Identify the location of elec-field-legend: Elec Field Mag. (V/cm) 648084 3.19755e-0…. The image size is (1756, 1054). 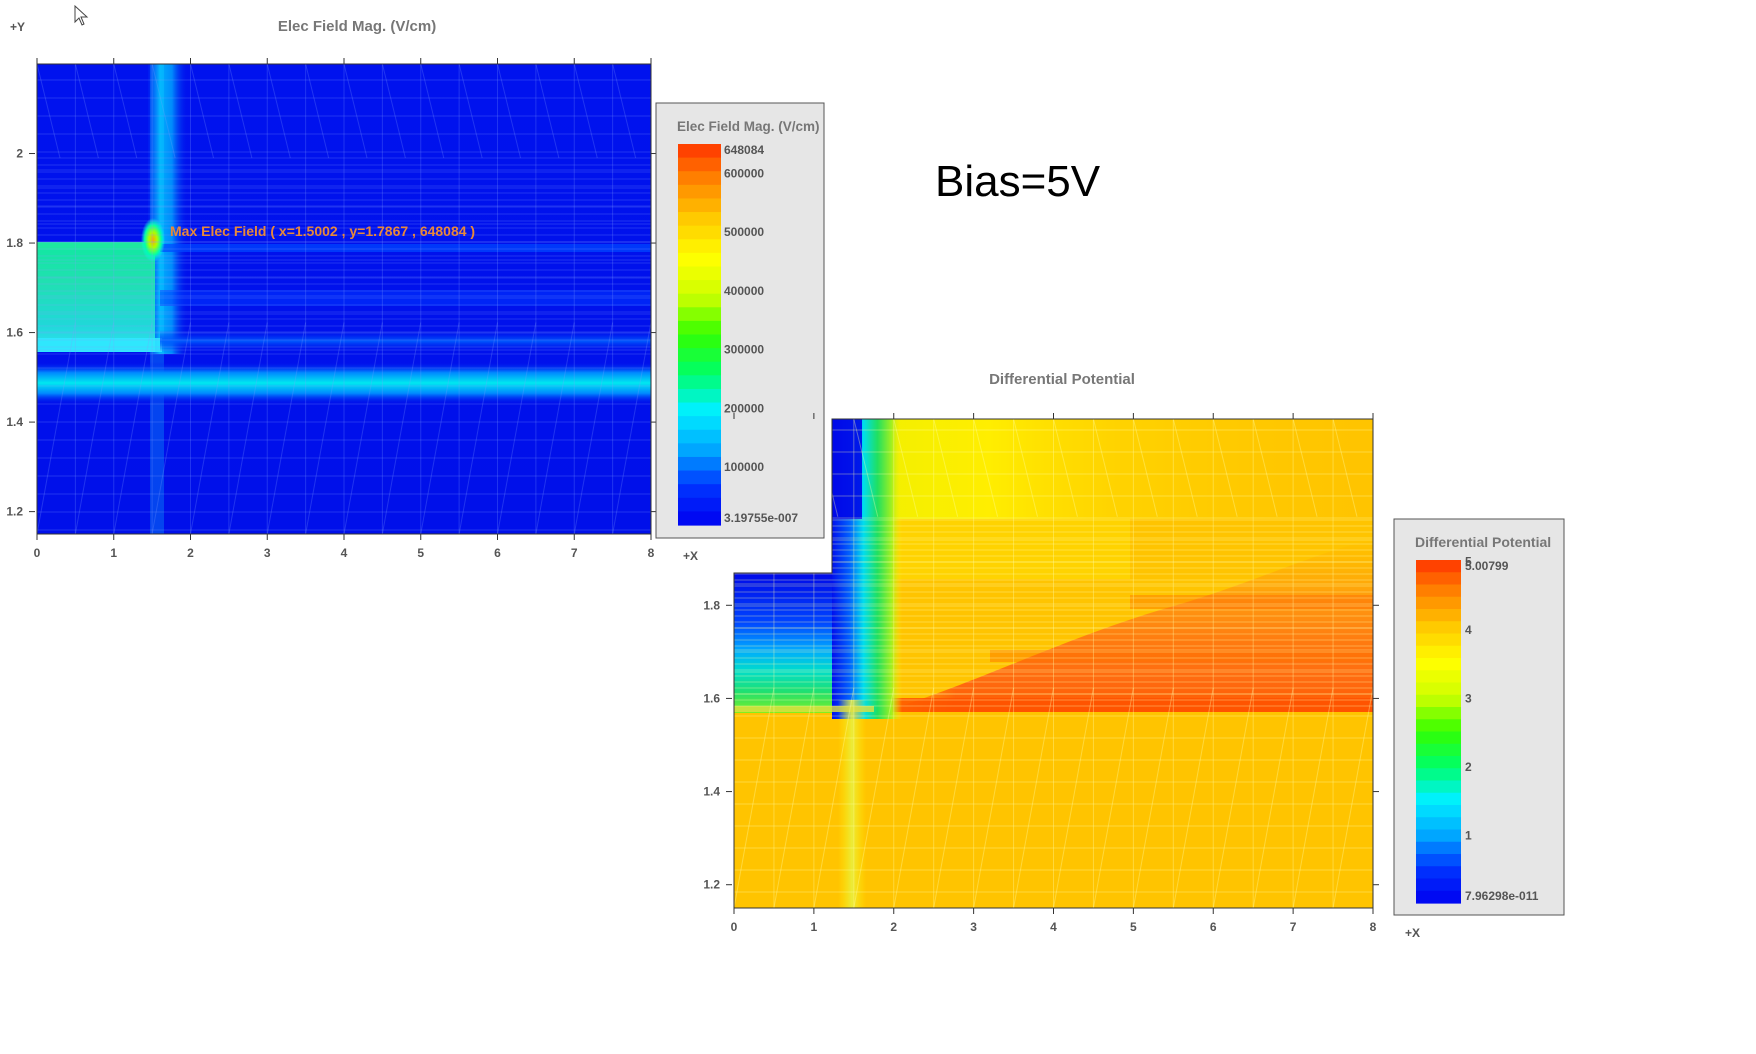
(740, 320).